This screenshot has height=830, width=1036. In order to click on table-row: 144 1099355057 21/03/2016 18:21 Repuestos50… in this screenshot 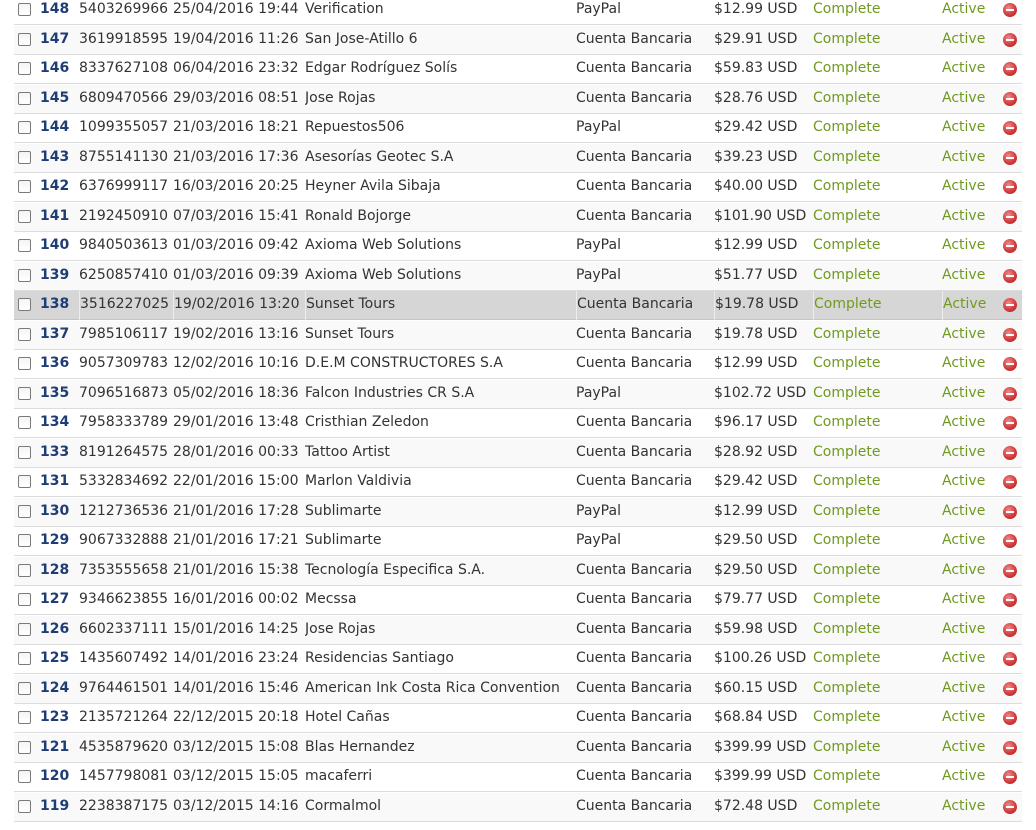, I will do `click(518, 128)`.